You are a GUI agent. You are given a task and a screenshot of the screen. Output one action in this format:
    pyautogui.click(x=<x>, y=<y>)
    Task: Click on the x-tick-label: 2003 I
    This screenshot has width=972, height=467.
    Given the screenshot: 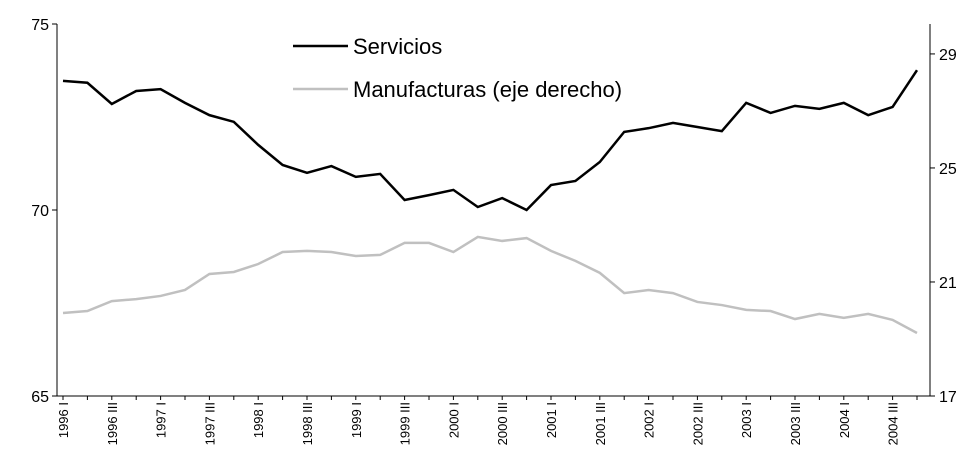 What is the action you would take?
    pyautogui.click(x=746, y=420)
    